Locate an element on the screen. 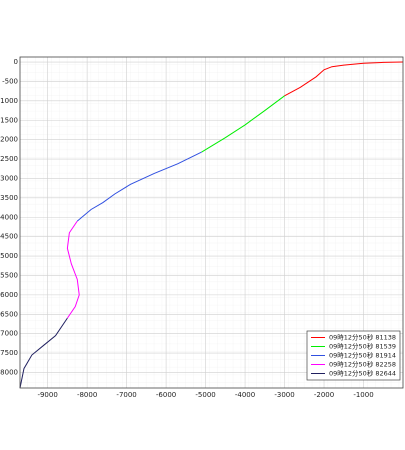 The height and width of the screenshot is (450, 405). x-tick-label: -4000 is located at coordinates (245, 395).